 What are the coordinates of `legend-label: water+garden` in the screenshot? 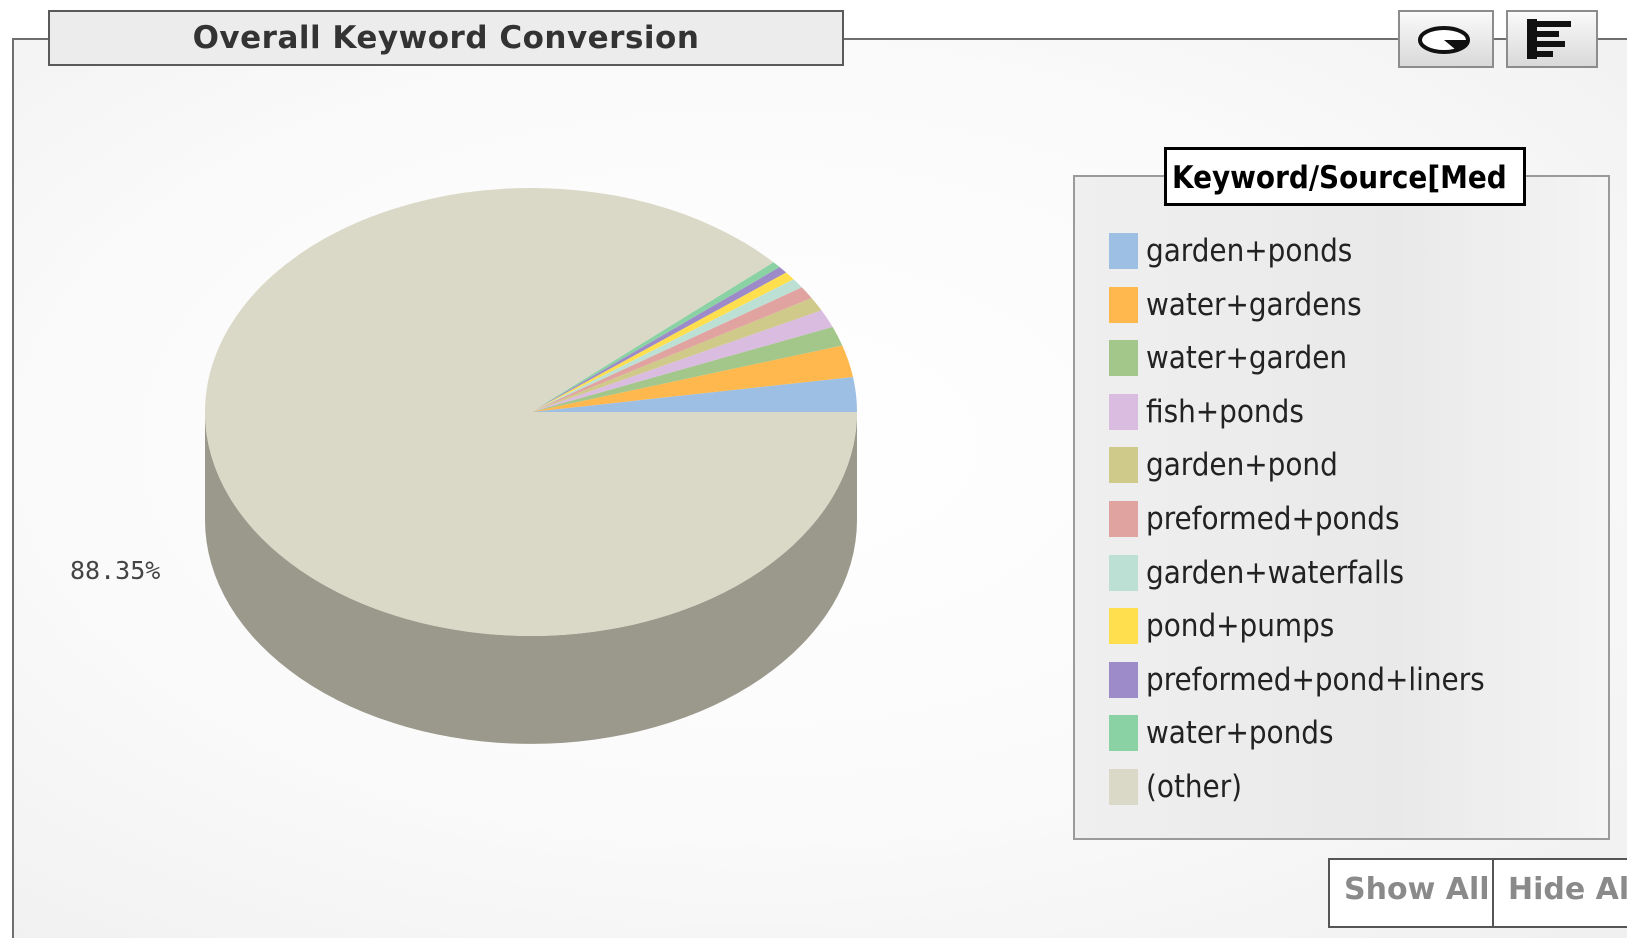 It's located at (1247, 358).